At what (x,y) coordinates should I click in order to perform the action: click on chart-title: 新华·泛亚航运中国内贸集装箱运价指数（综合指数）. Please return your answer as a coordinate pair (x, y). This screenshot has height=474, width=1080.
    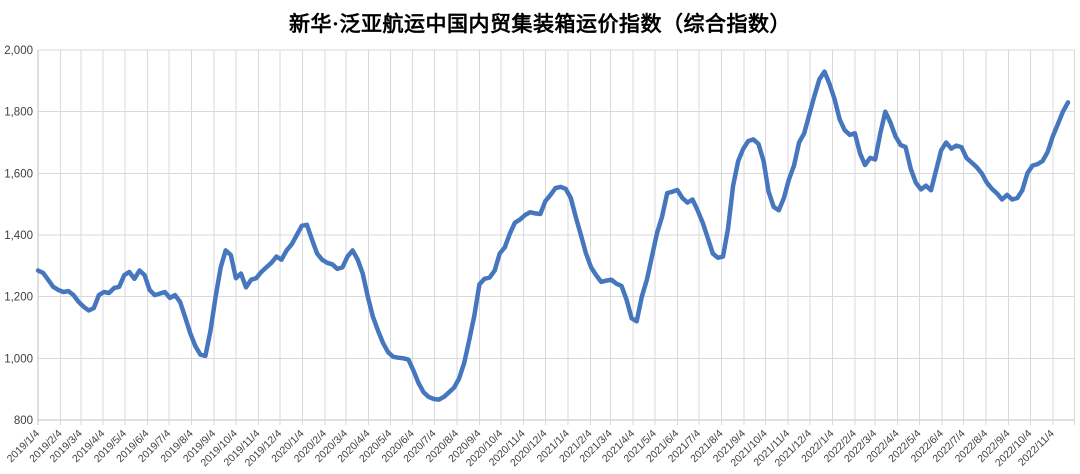
    Looking at the image, I should click on (539, 24).